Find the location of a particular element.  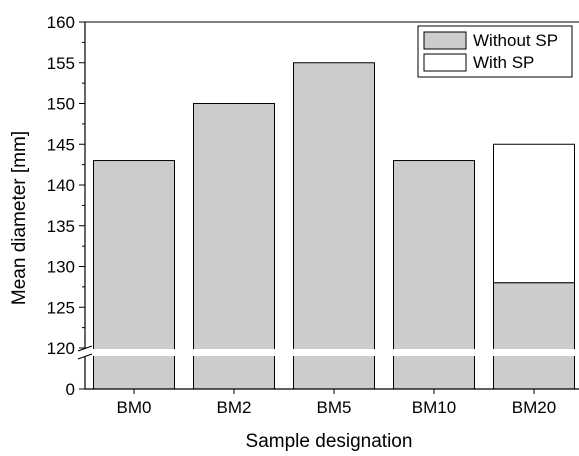

x-tick-label-bm2: BM2 is located at coordinates (234, 407).